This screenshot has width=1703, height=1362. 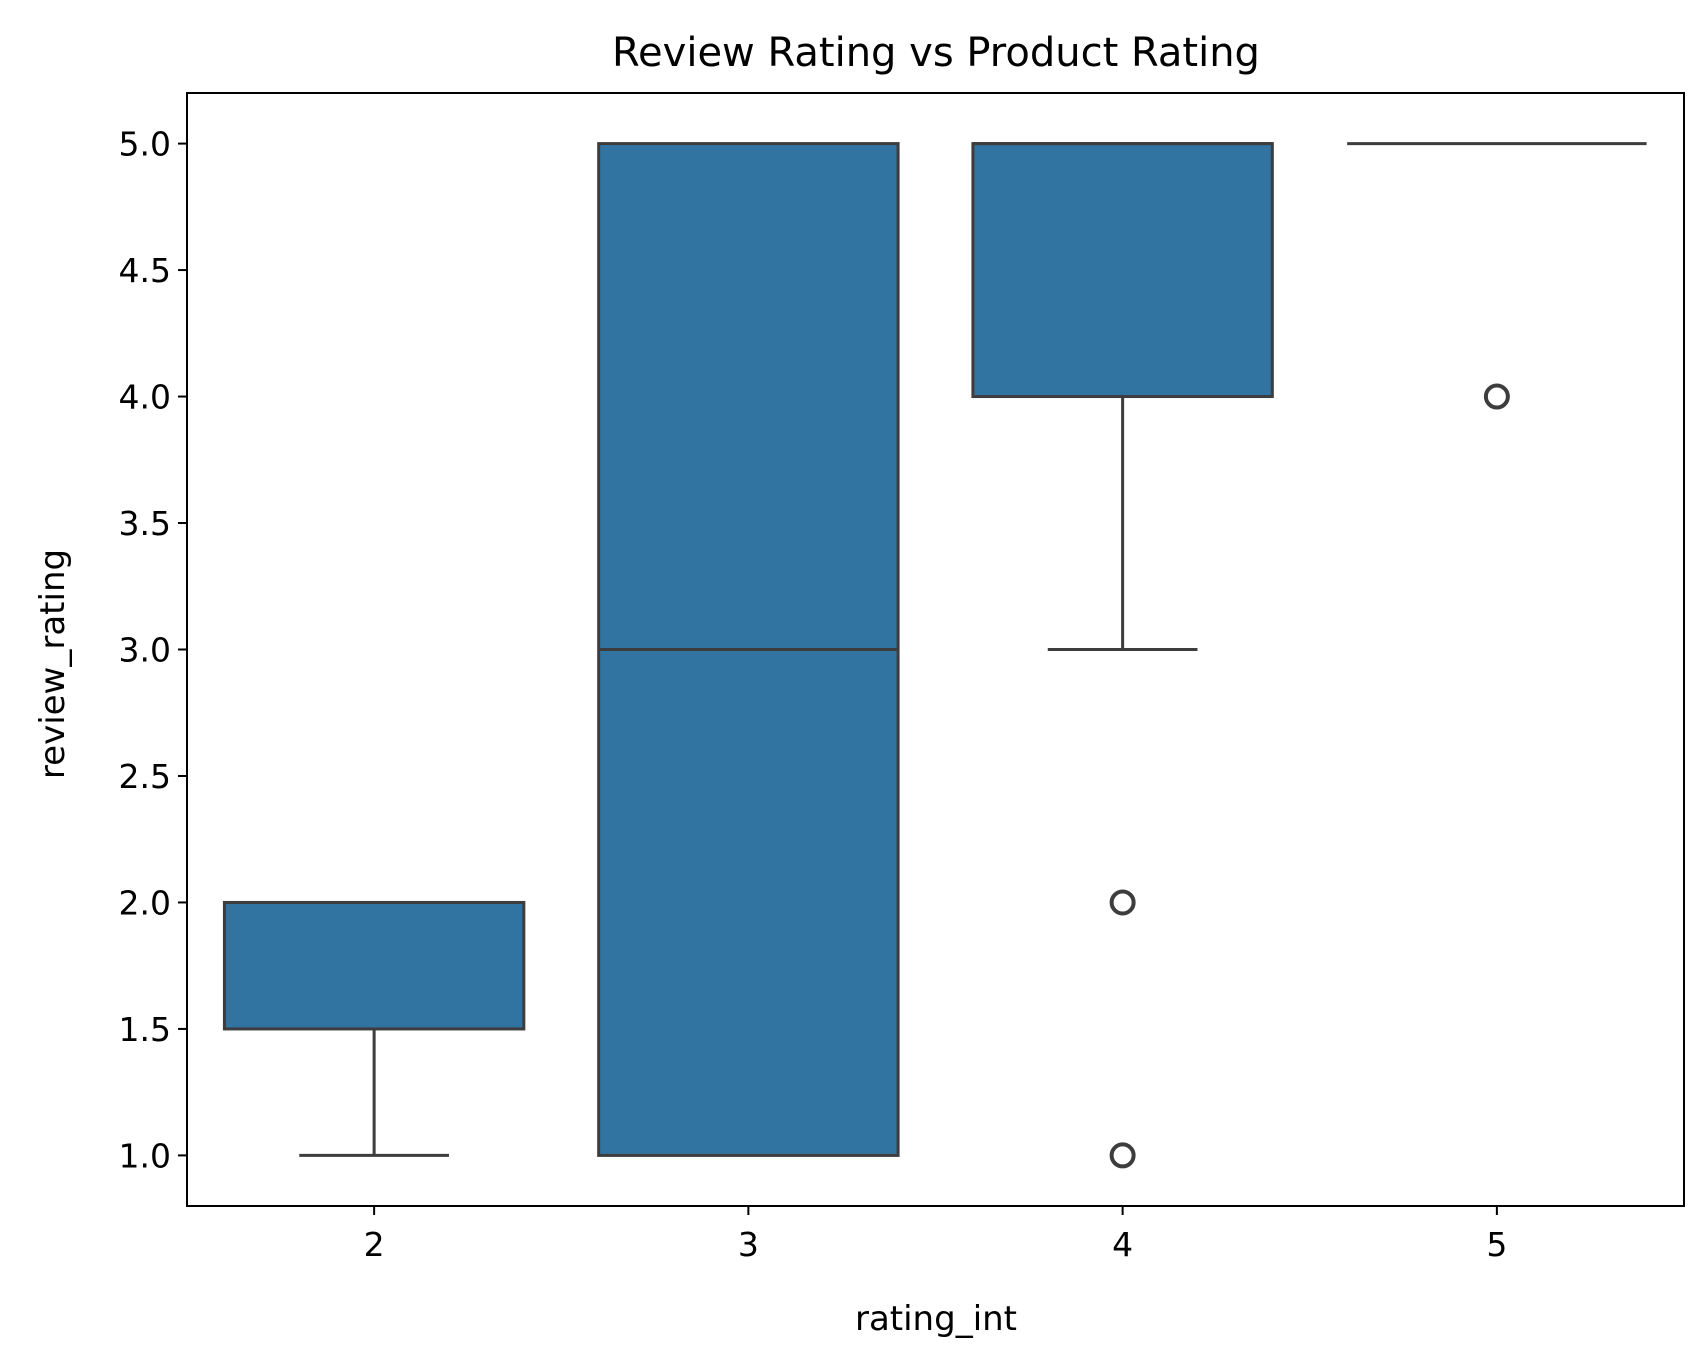 What do you see at coordinates (748, 1244) in the screenshot?
I see `x-tick-label: 3` at bounding box center [748, 1244].